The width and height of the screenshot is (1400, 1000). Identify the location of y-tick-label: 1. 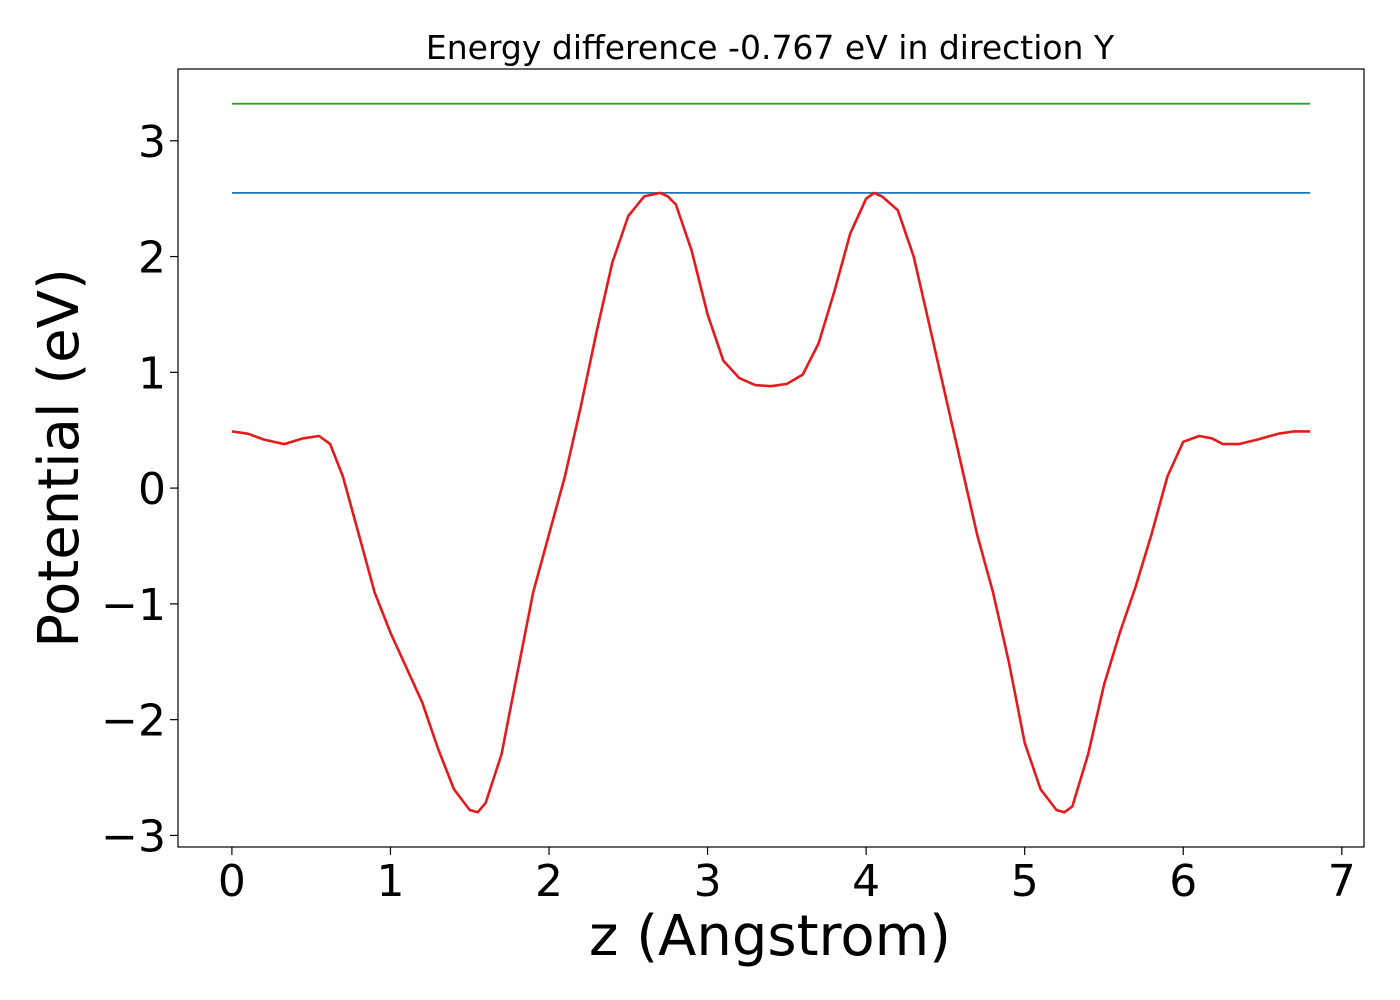
(152, 373).